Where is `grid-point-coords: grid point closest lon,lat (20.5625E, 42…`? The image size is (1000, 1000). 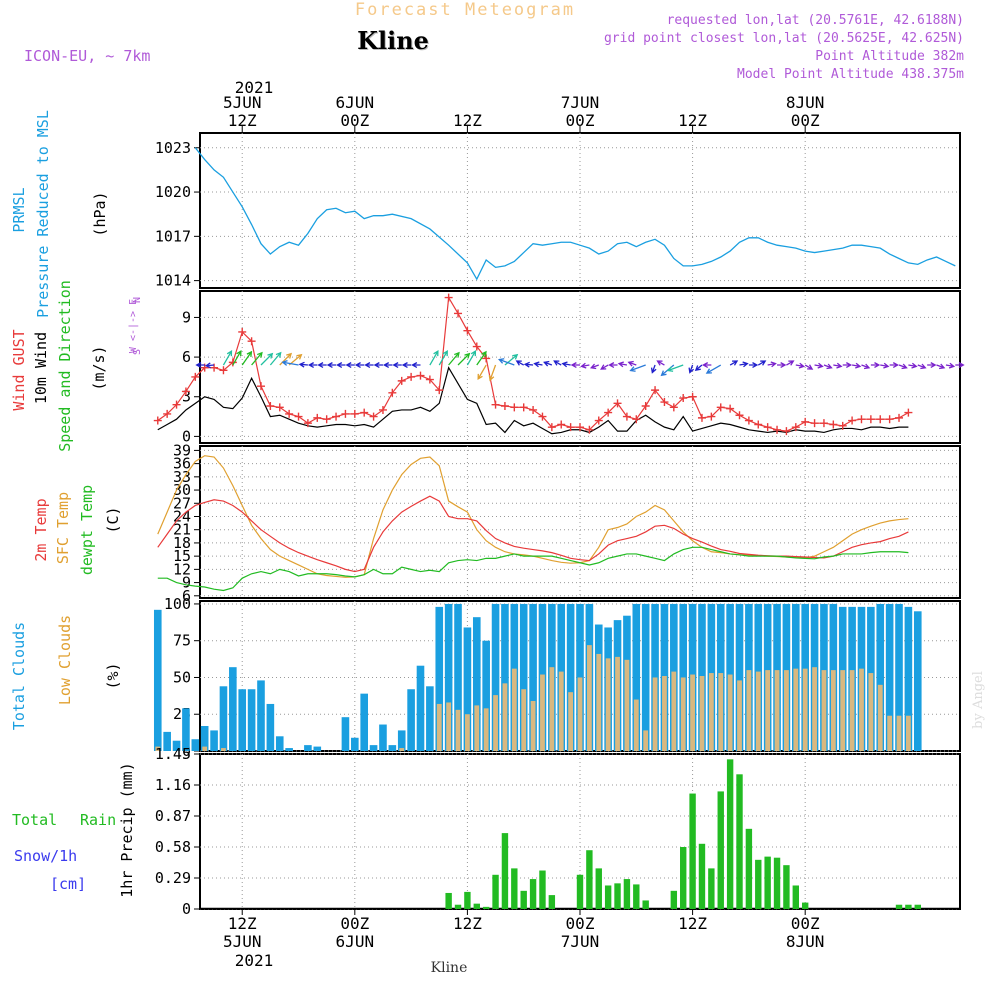
grid-point-coords: grid point closest lon,lat (20.5625E, 42… is located at coordinates (784, 38).